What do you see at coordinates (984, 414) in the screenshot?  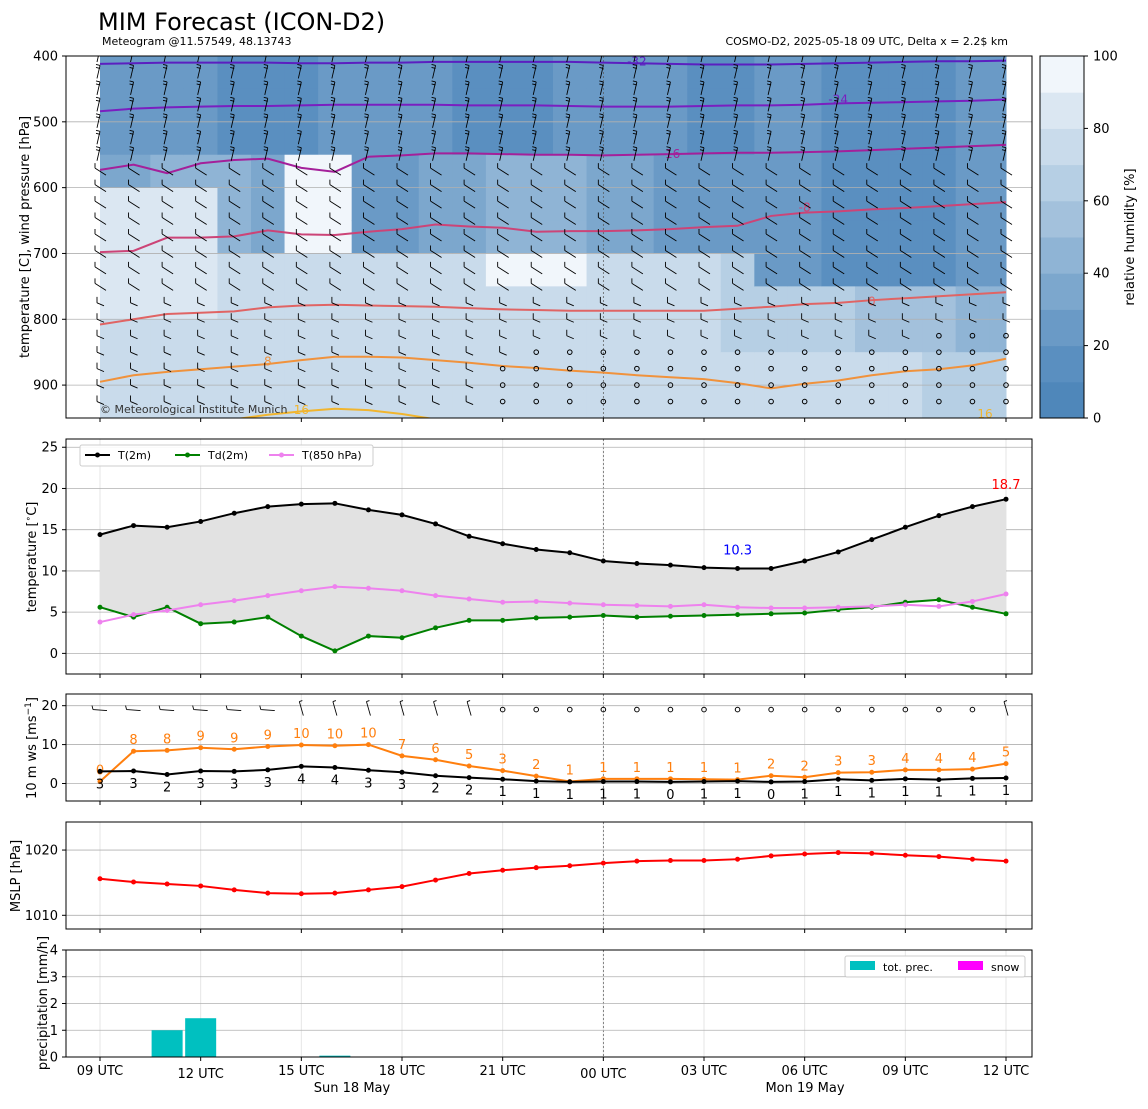 I see `isotherm-label: 16` at bounding box center [984, 414].